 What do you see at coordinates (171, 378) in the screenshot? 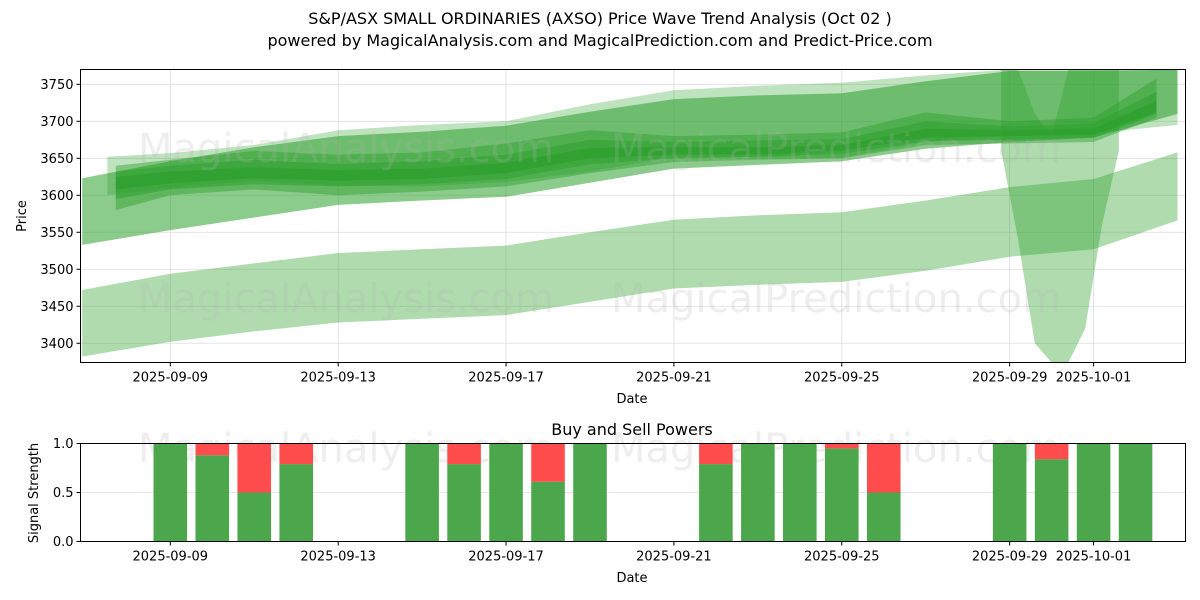
I see `top-x-tick-label: 2025-09-09` at bounding box center [171, 378].